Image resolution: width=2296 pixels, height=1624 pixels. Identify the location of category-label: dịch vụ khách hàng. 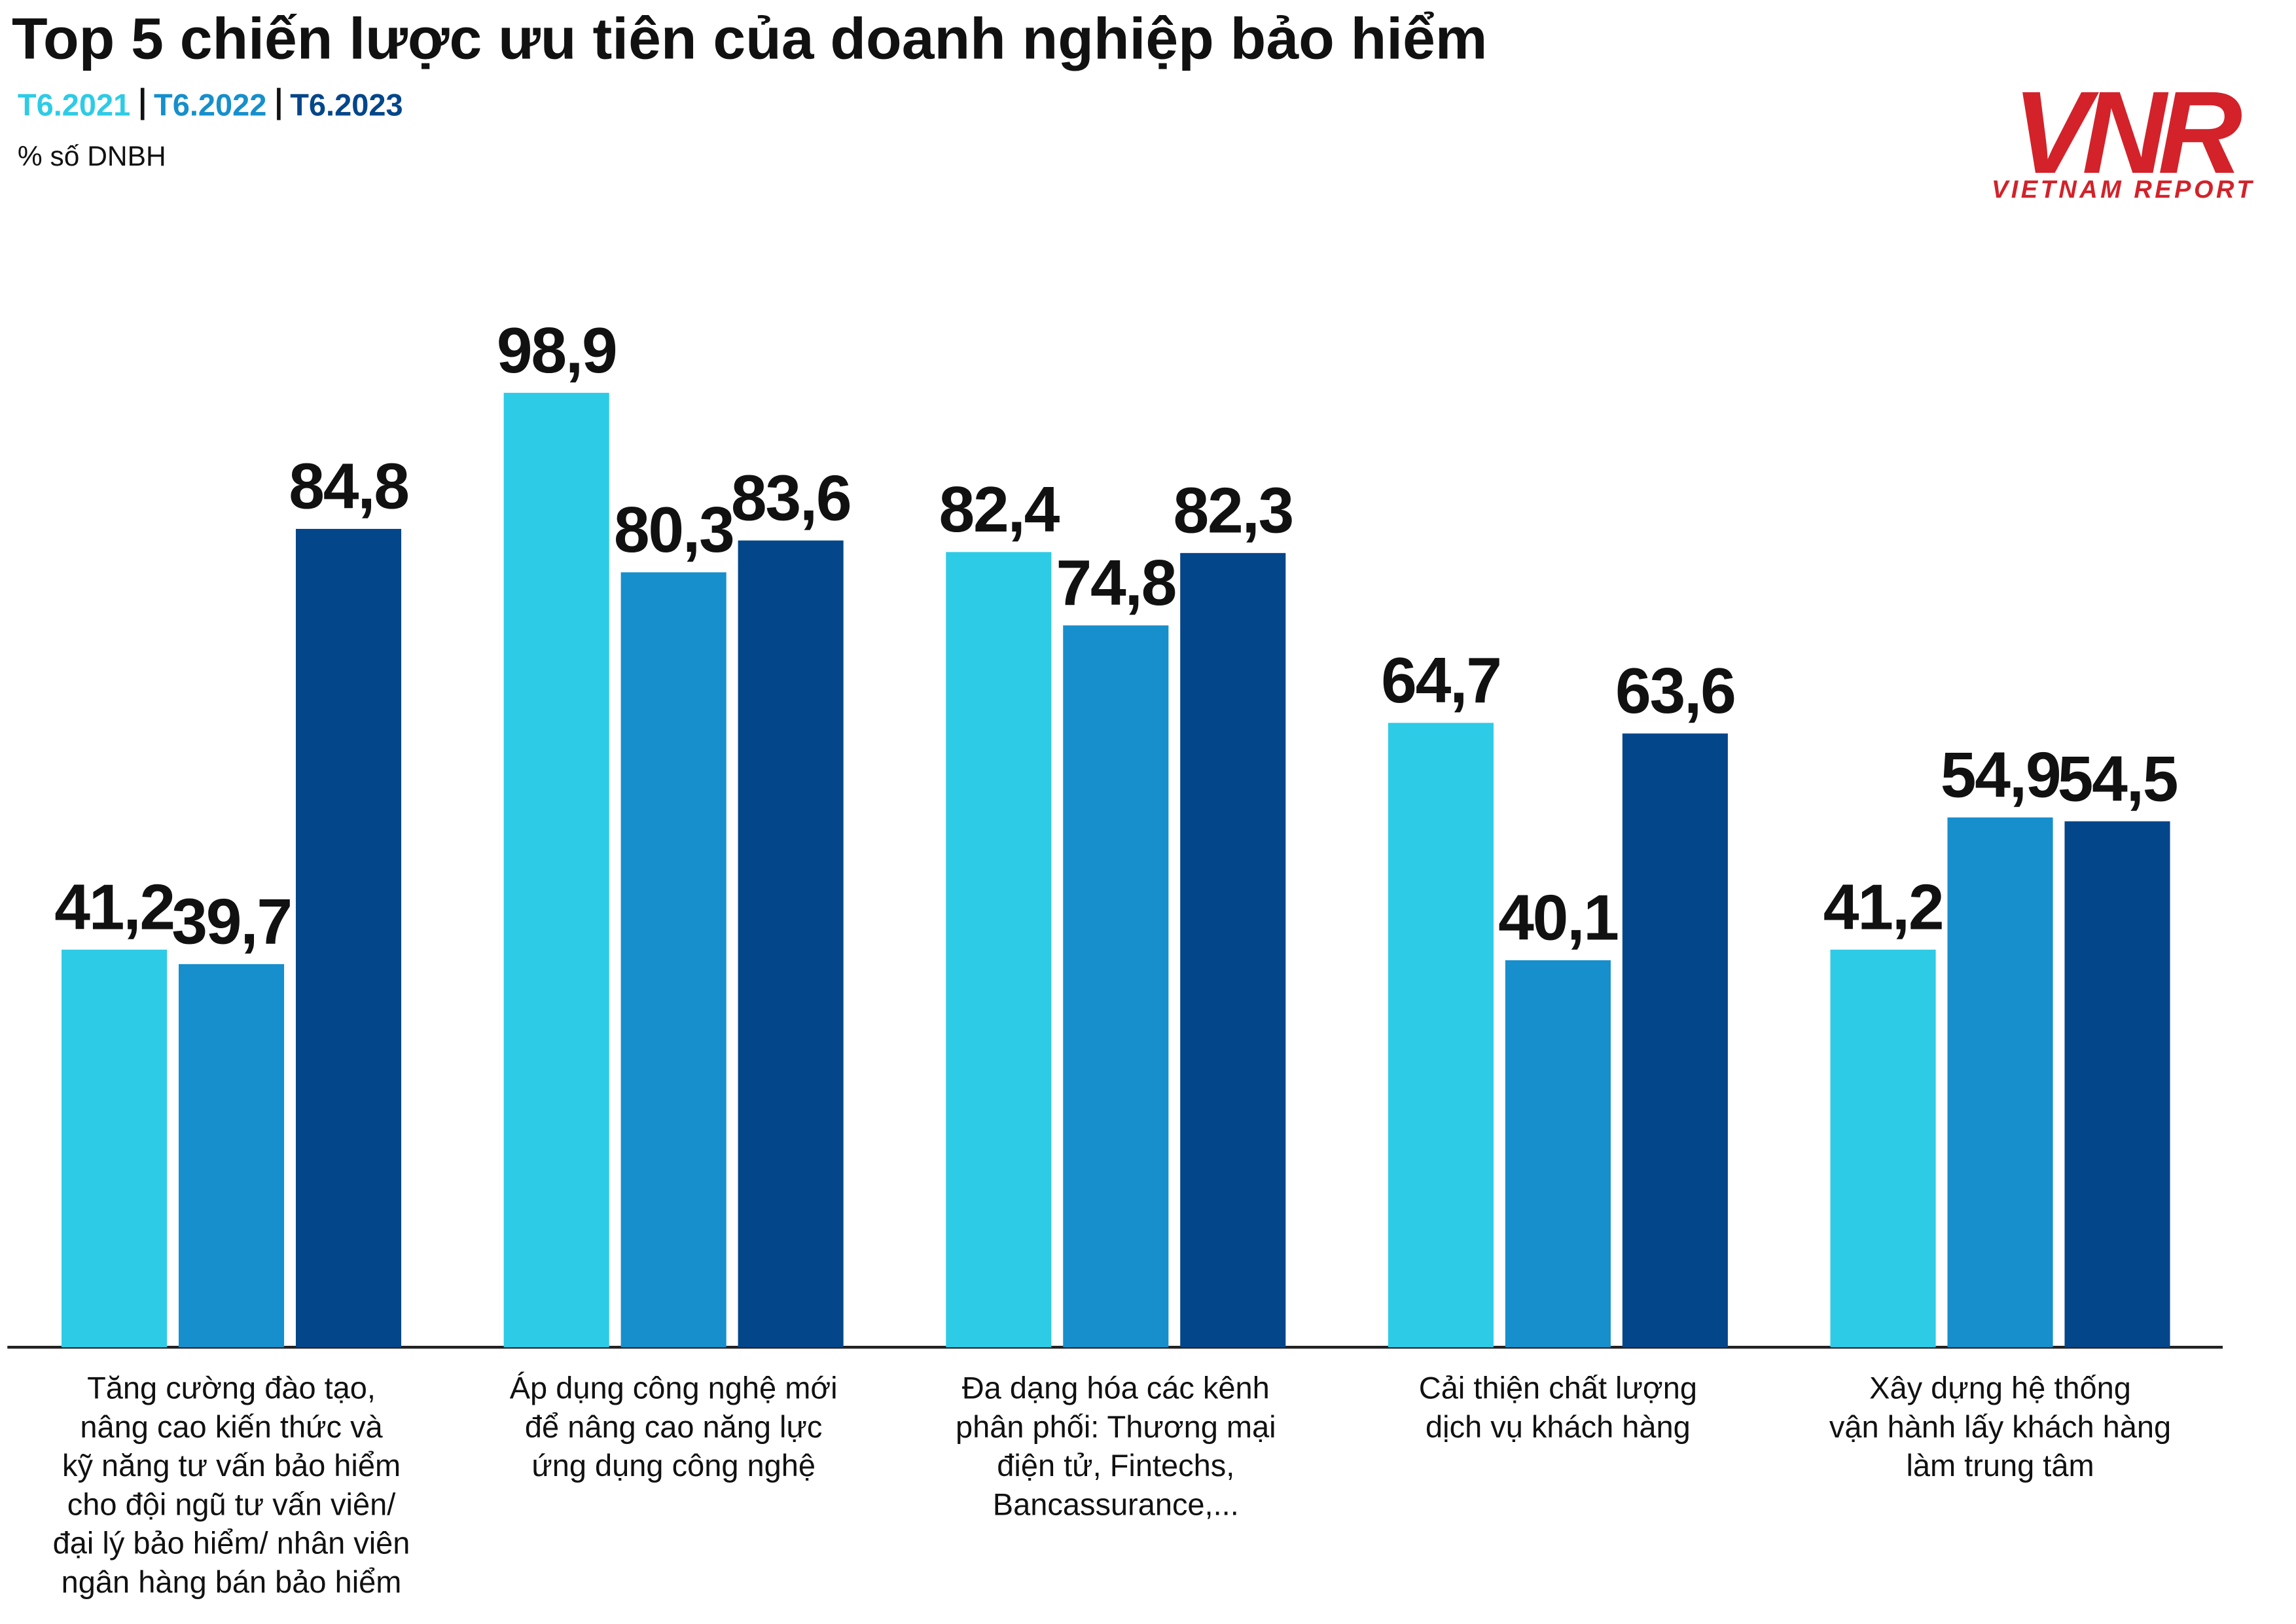
(1559, 1426).